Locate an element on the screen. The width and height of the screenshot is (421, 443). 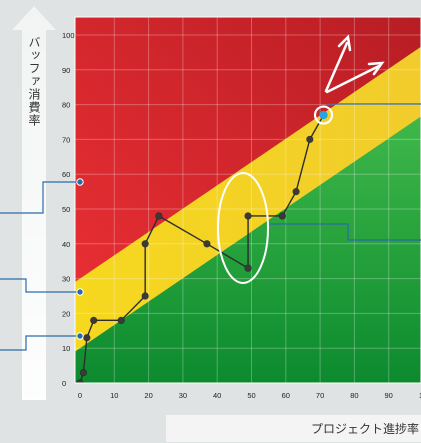
highlight-point is located at coordinates (323, 115).